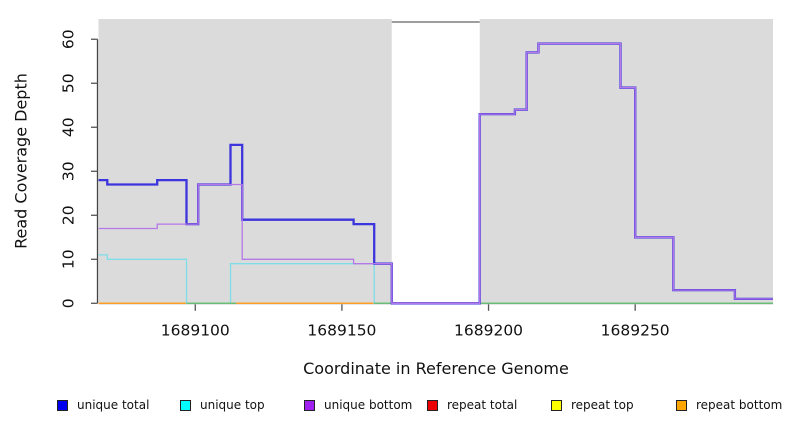 The width and height of the screenshot is (792, 432). Describe the element at coordinates (68, 303) in the screenshot. I see `y-tick-label: 0` at that location.